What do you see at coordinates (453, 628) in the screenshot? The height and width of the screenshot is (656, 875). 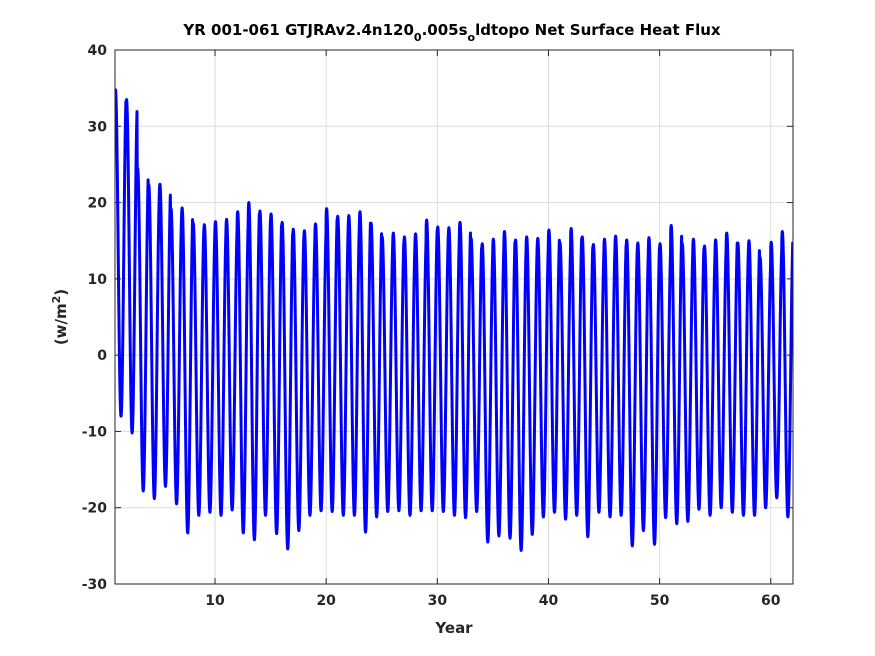 I see `x-axis-label: Year` at bounding box center [453, 628].